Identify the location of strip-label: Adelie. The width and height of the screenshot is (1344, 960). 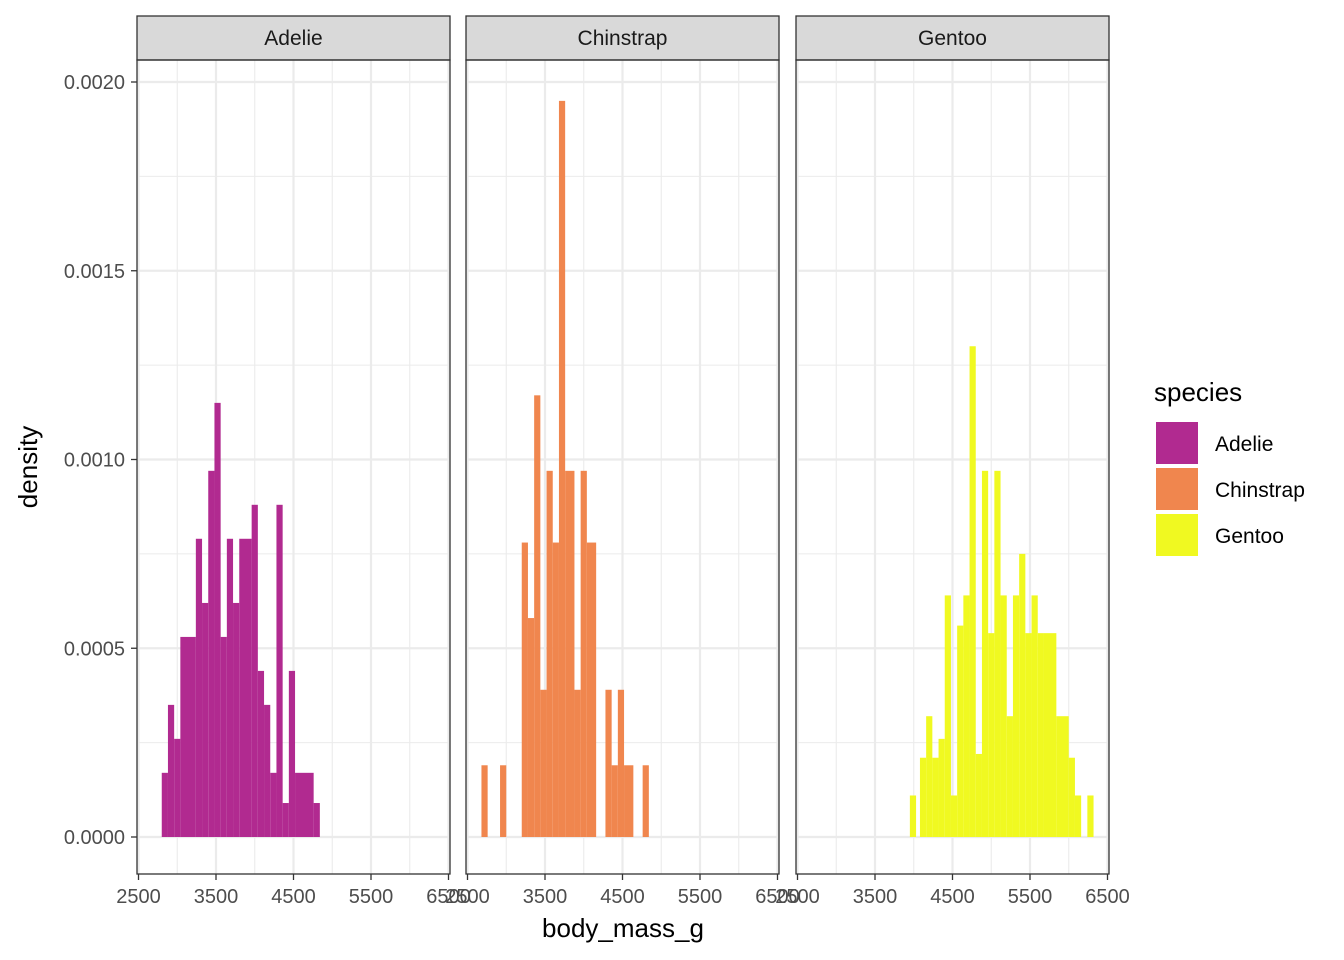
(293, 38).